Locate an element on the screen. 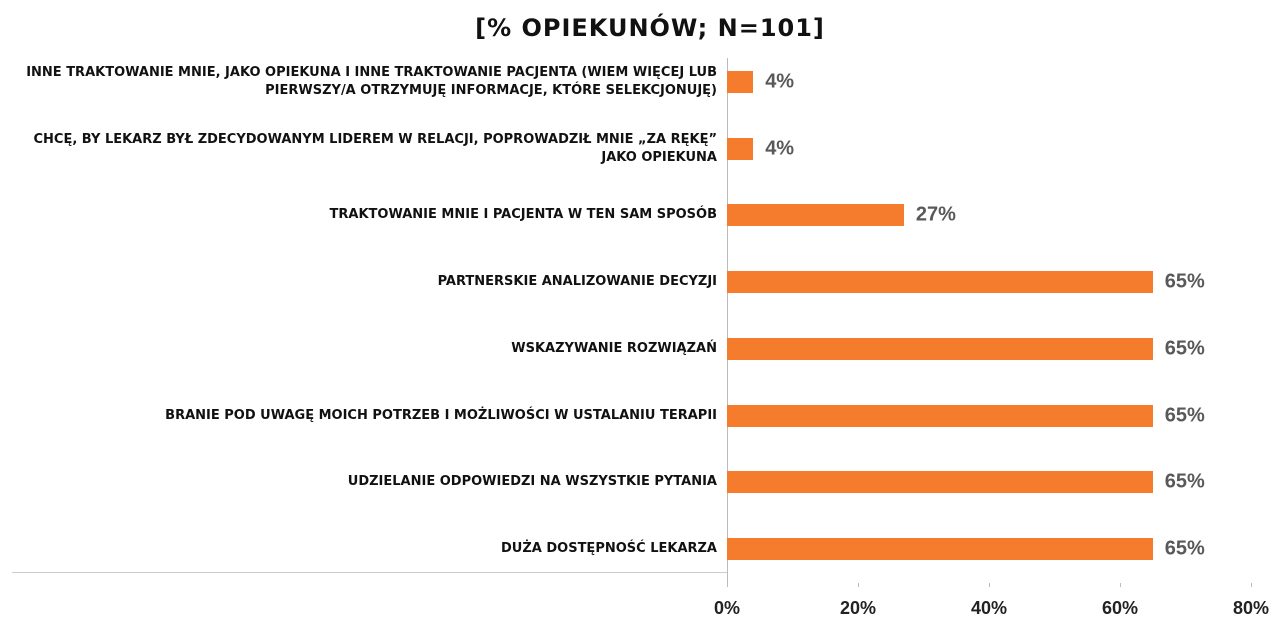  x-tick-label: 80% is located at coordinates (1251, 608).